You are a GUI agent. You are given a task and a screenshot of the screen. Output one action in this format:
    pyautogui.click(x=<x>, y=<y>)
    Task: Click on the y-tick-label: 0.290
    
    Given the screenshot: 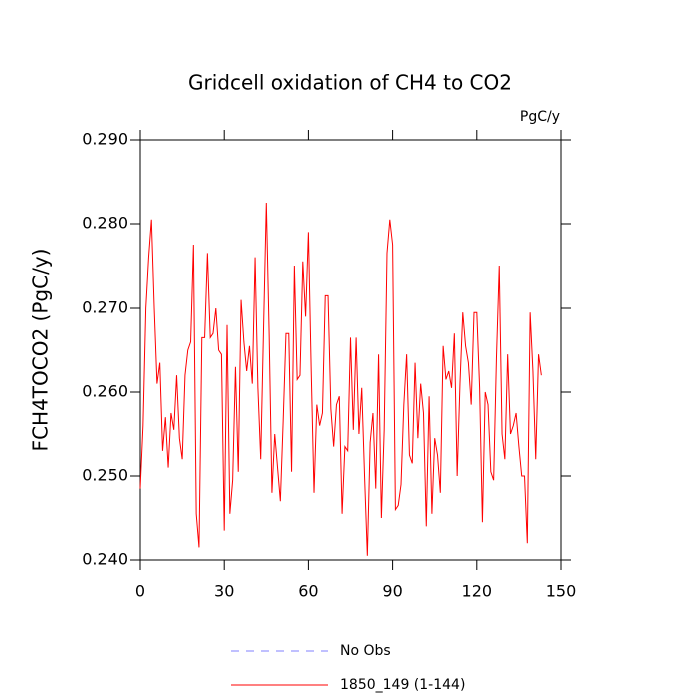 What is the action you would take?
    pyautogui.click(x=105, y=139)
    